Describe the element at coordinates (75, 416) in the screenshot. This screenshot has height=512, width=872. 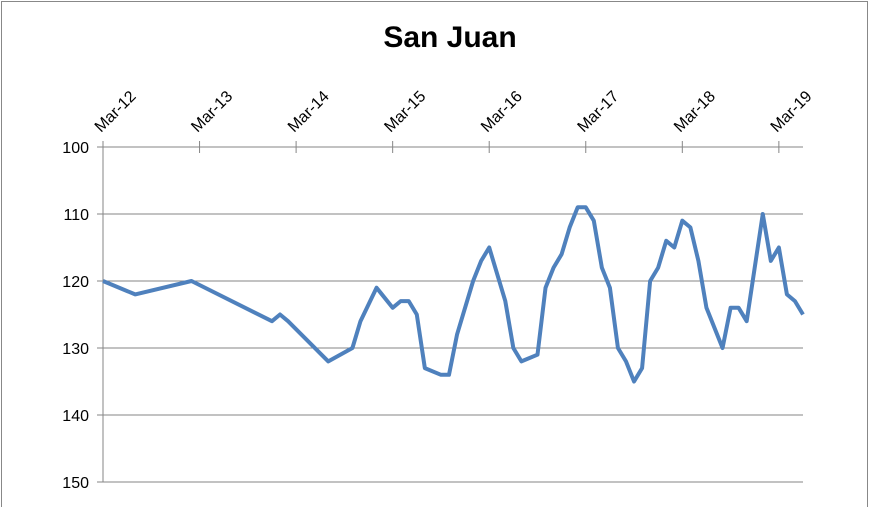
I see `y-tick-label: 140` at that location.